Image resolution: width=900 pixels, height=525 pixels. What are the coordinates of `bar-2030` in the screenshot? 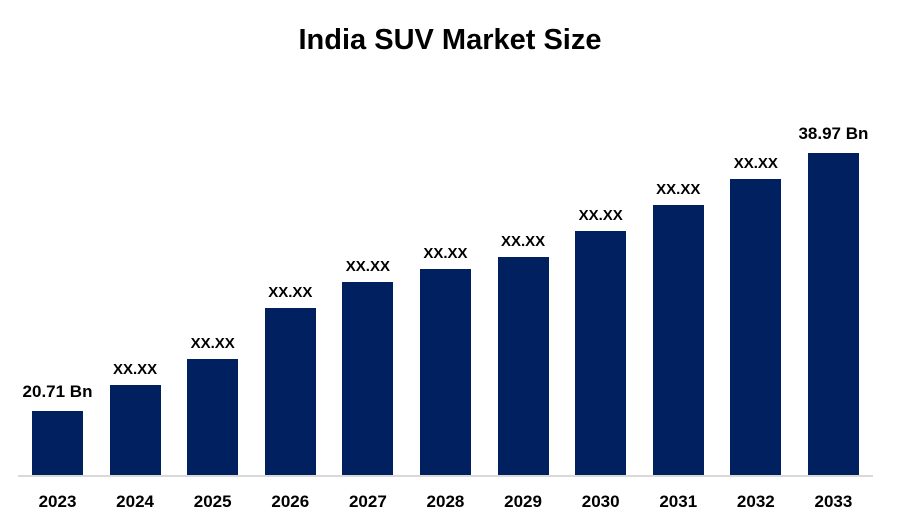 It's located at (601, 353).